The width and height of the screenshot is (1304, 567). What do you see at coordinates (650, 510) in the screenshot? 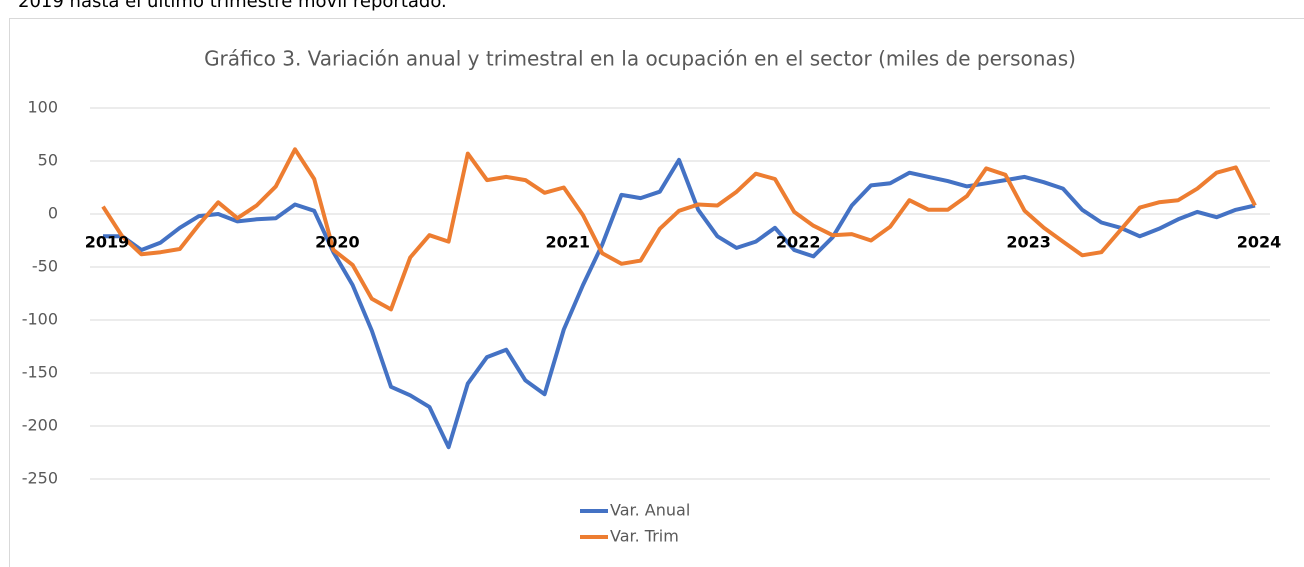
I see `legend-label: Var. Anual` at bounding box center [650, 510].